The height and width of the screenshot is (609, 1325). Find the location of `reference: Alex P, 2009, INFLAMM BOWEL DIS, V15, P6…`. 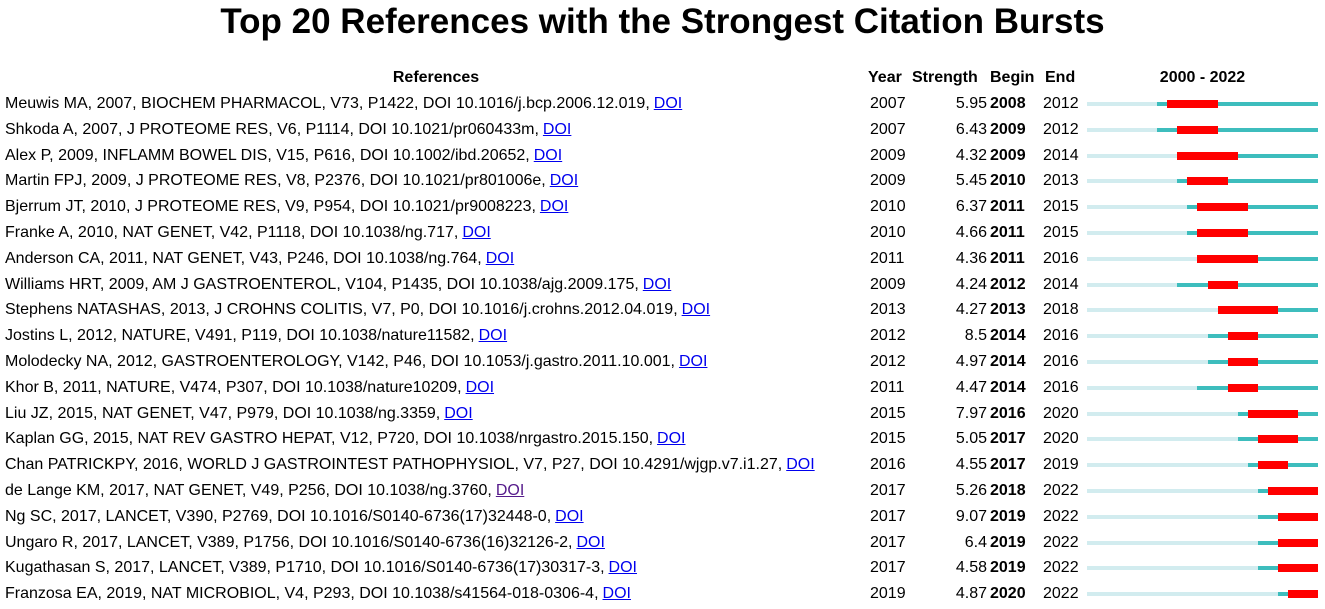

reference: Alex P, 2009, INFLAMM BOWEL DIS, V15, P6… is located at coordinates (436, 156).